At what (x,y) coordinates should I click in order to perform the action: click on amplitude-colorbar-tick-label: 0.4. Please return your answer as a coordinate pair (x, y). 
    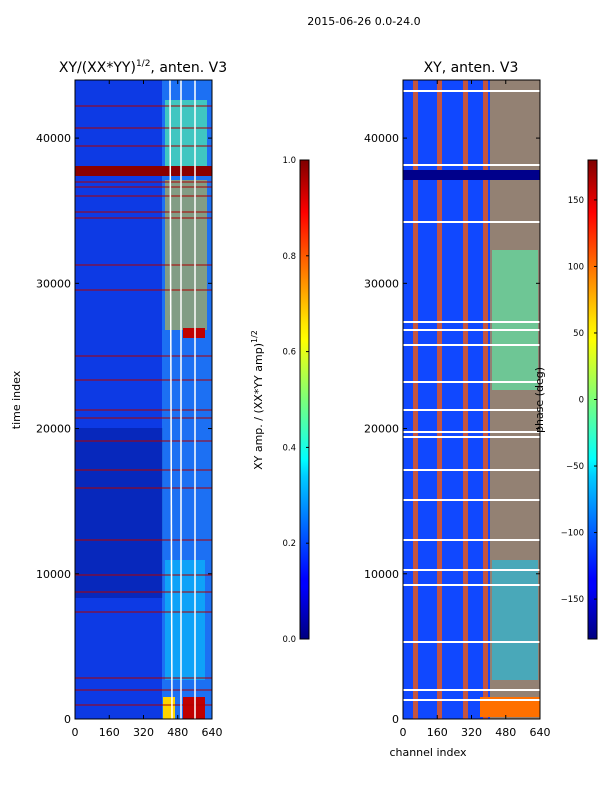
    Looking at the image, I should click on (289, 448).